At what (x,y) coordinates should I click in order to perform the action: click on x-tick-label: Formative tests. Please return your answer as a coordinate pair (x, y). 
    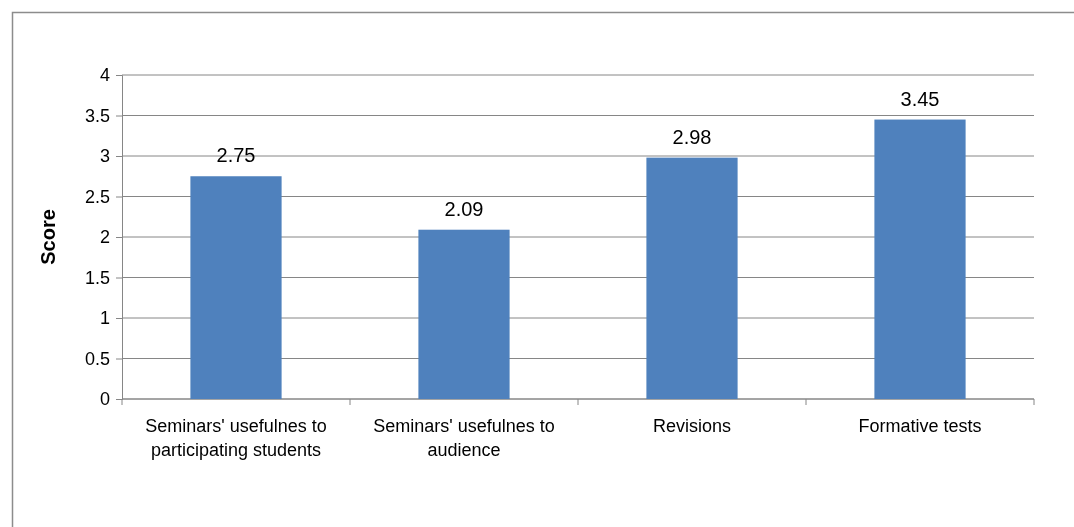
    Looking at the image, I should click on (920, 426).